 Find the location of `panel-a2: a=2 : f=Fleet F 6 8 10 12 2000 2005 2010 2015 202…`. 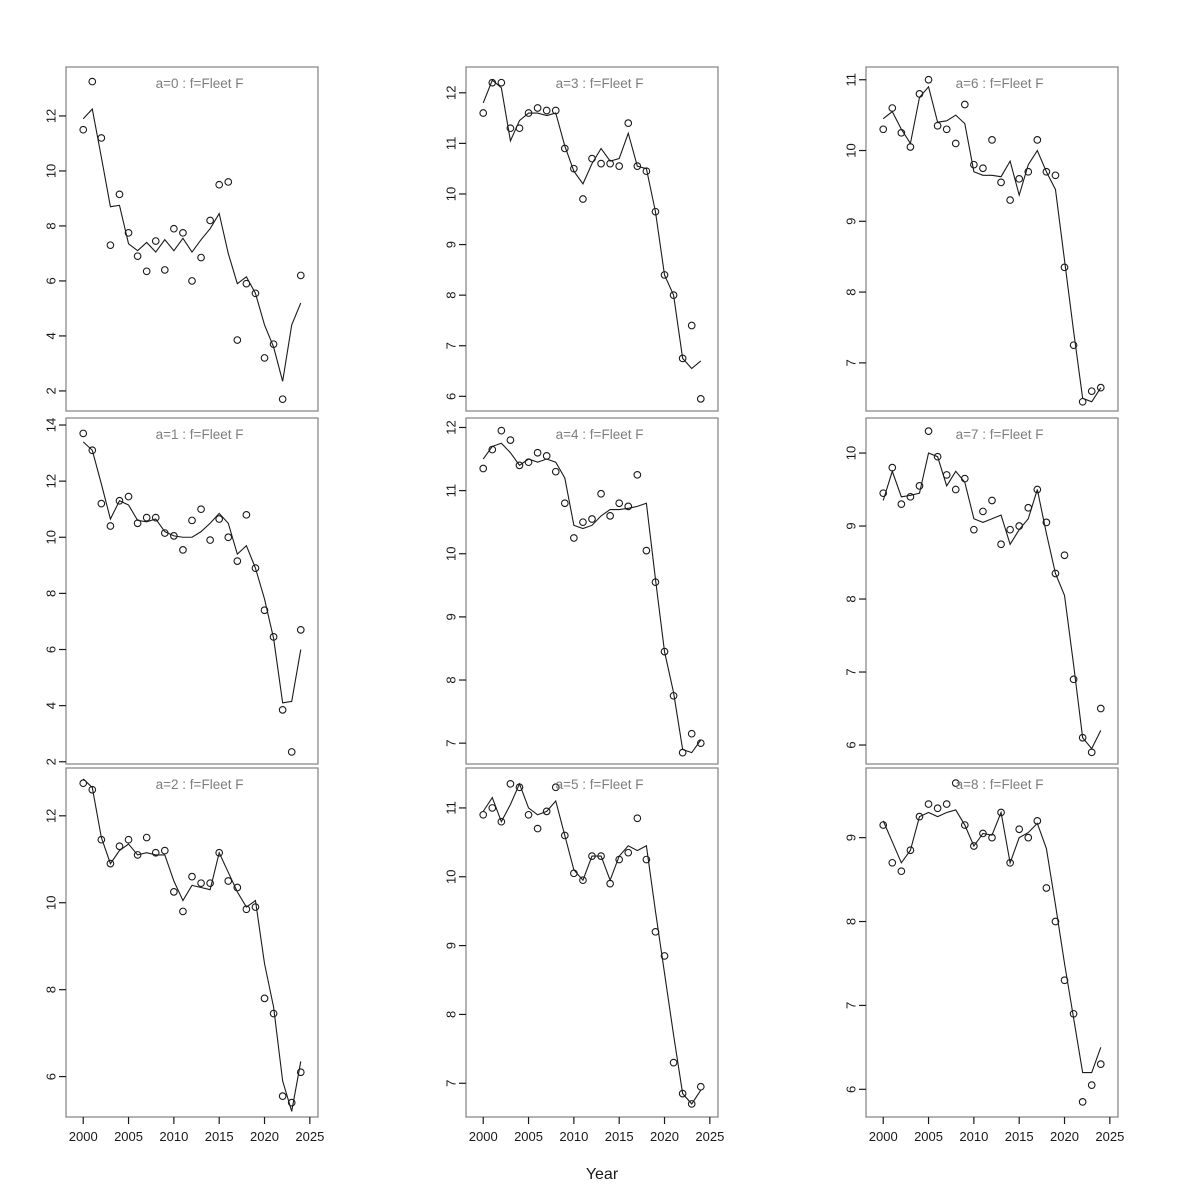

panel-a2: a=2 : f=Fleet F 6 8 10 12 2000 2005 2010 2015 202… is located at coordinates (184, 955).